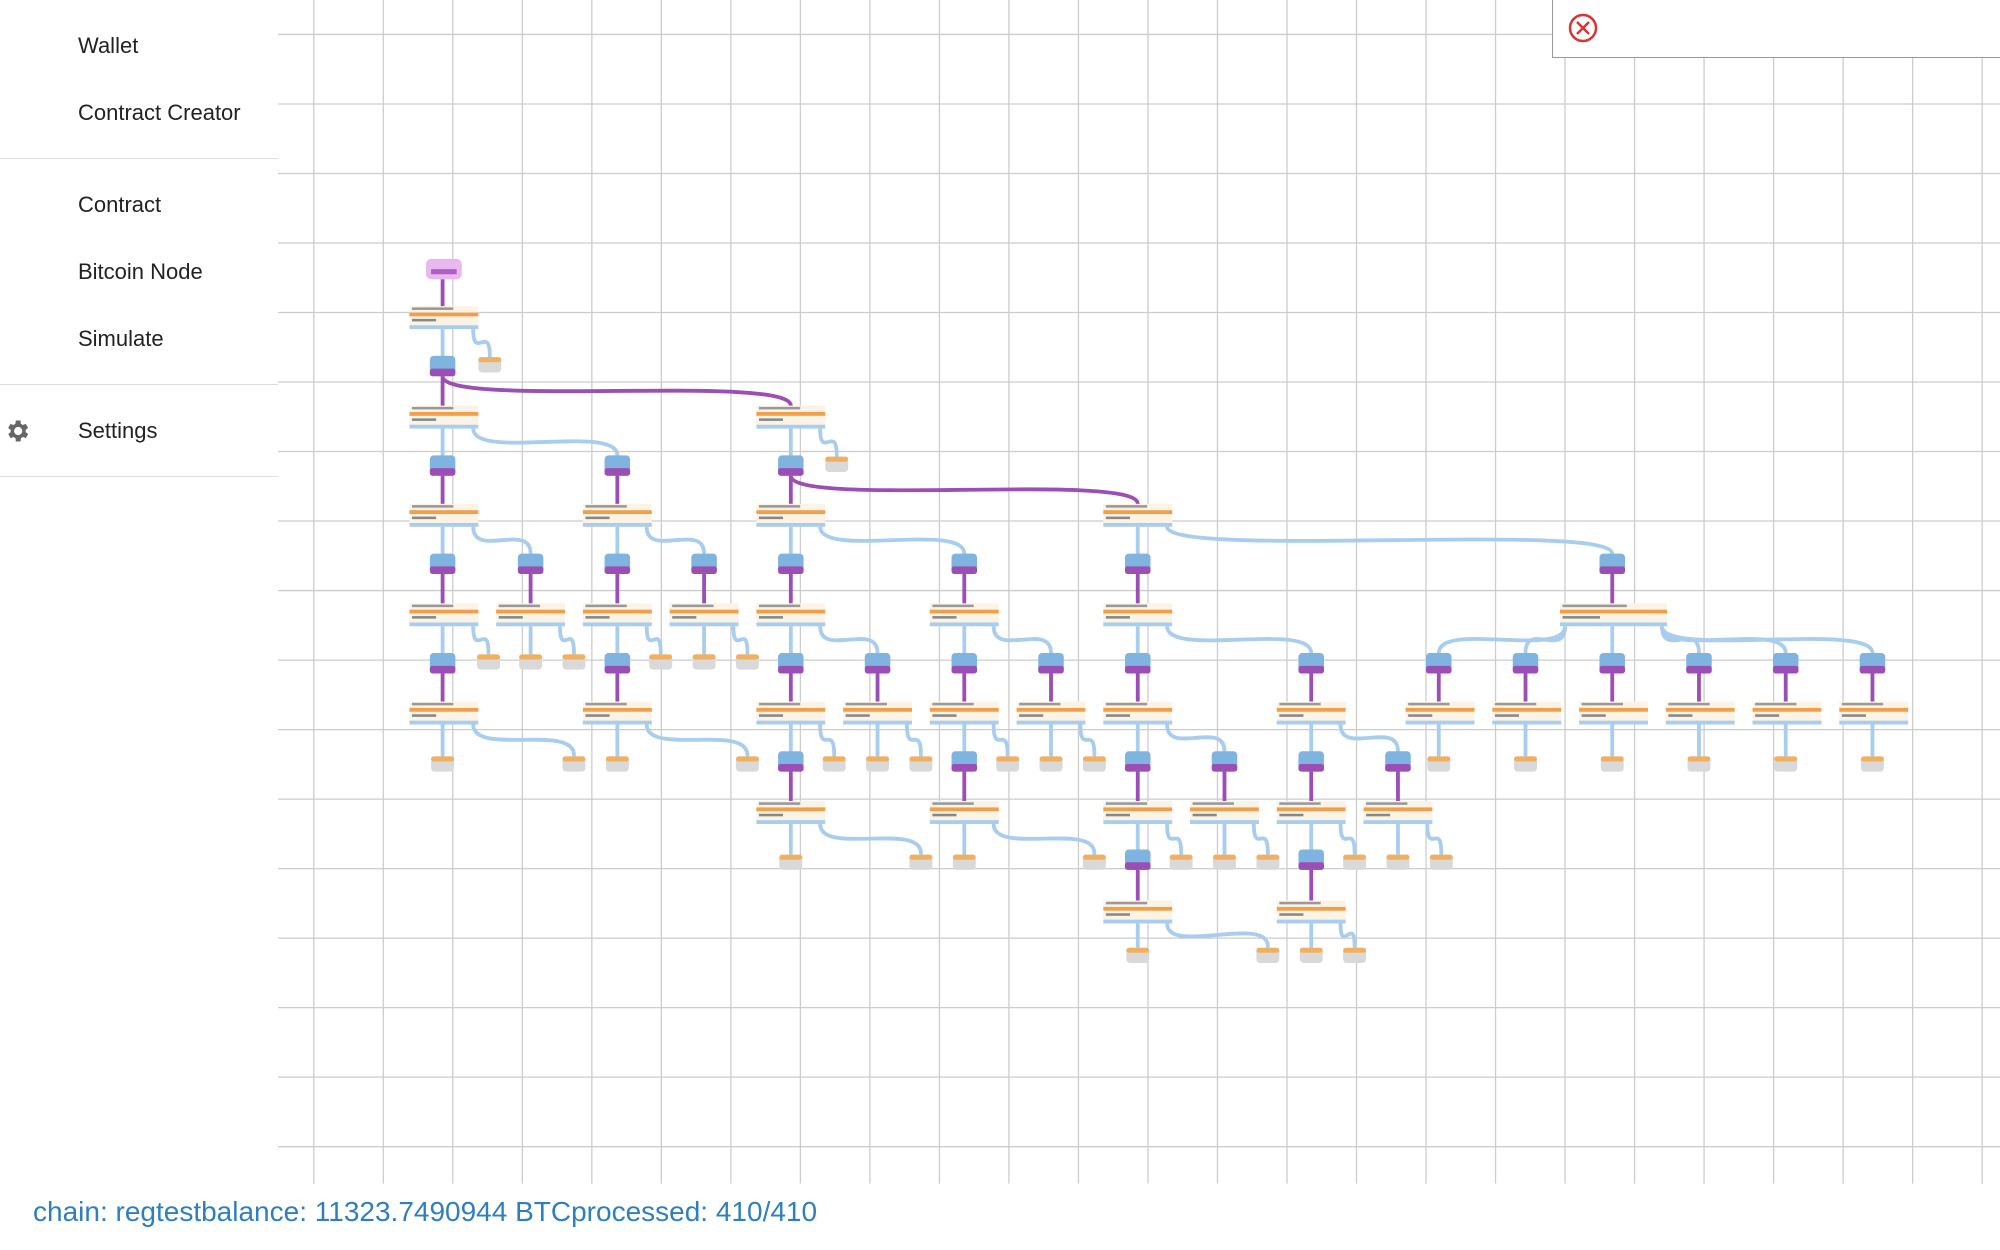 This screenshot has width=2000, height=1250. What do you see at coordinates (1583, 28) in the screenshot?
I see `close-button` at bounding box center [1583, 28].